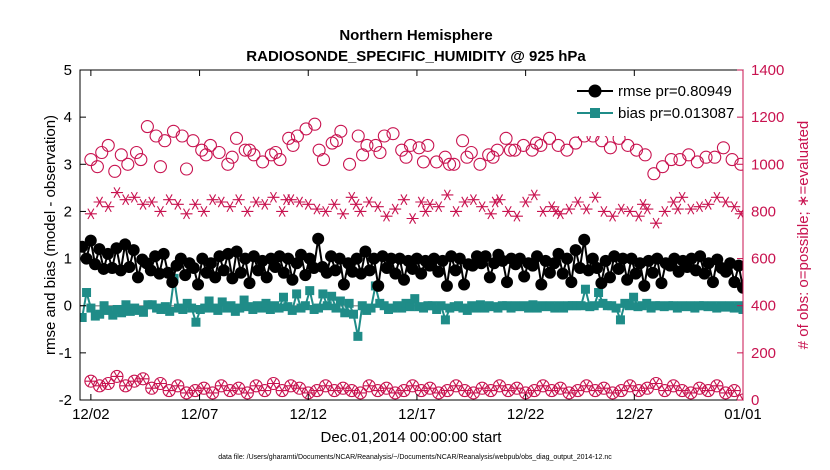 The image size is (830, 470). I want to click on y2-tick-label: 200, so click(763, 353).